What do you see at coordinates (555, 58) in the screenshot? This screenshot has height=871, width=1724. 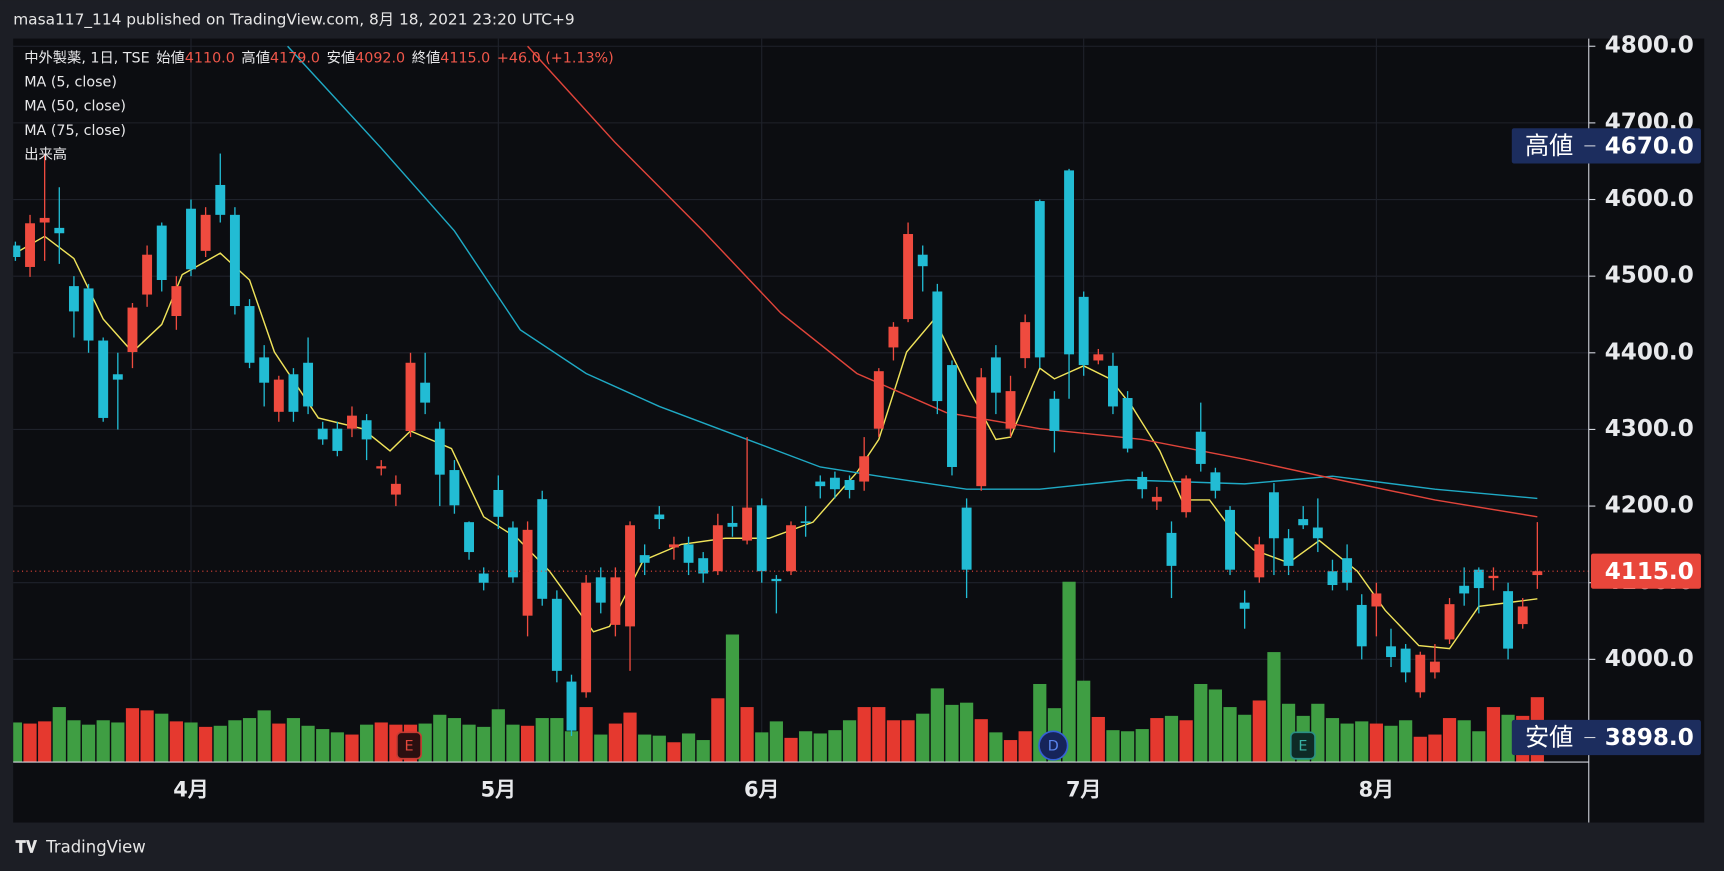 I see `change: +46.0 (+1.13%)` at bounding box center [555, 58].